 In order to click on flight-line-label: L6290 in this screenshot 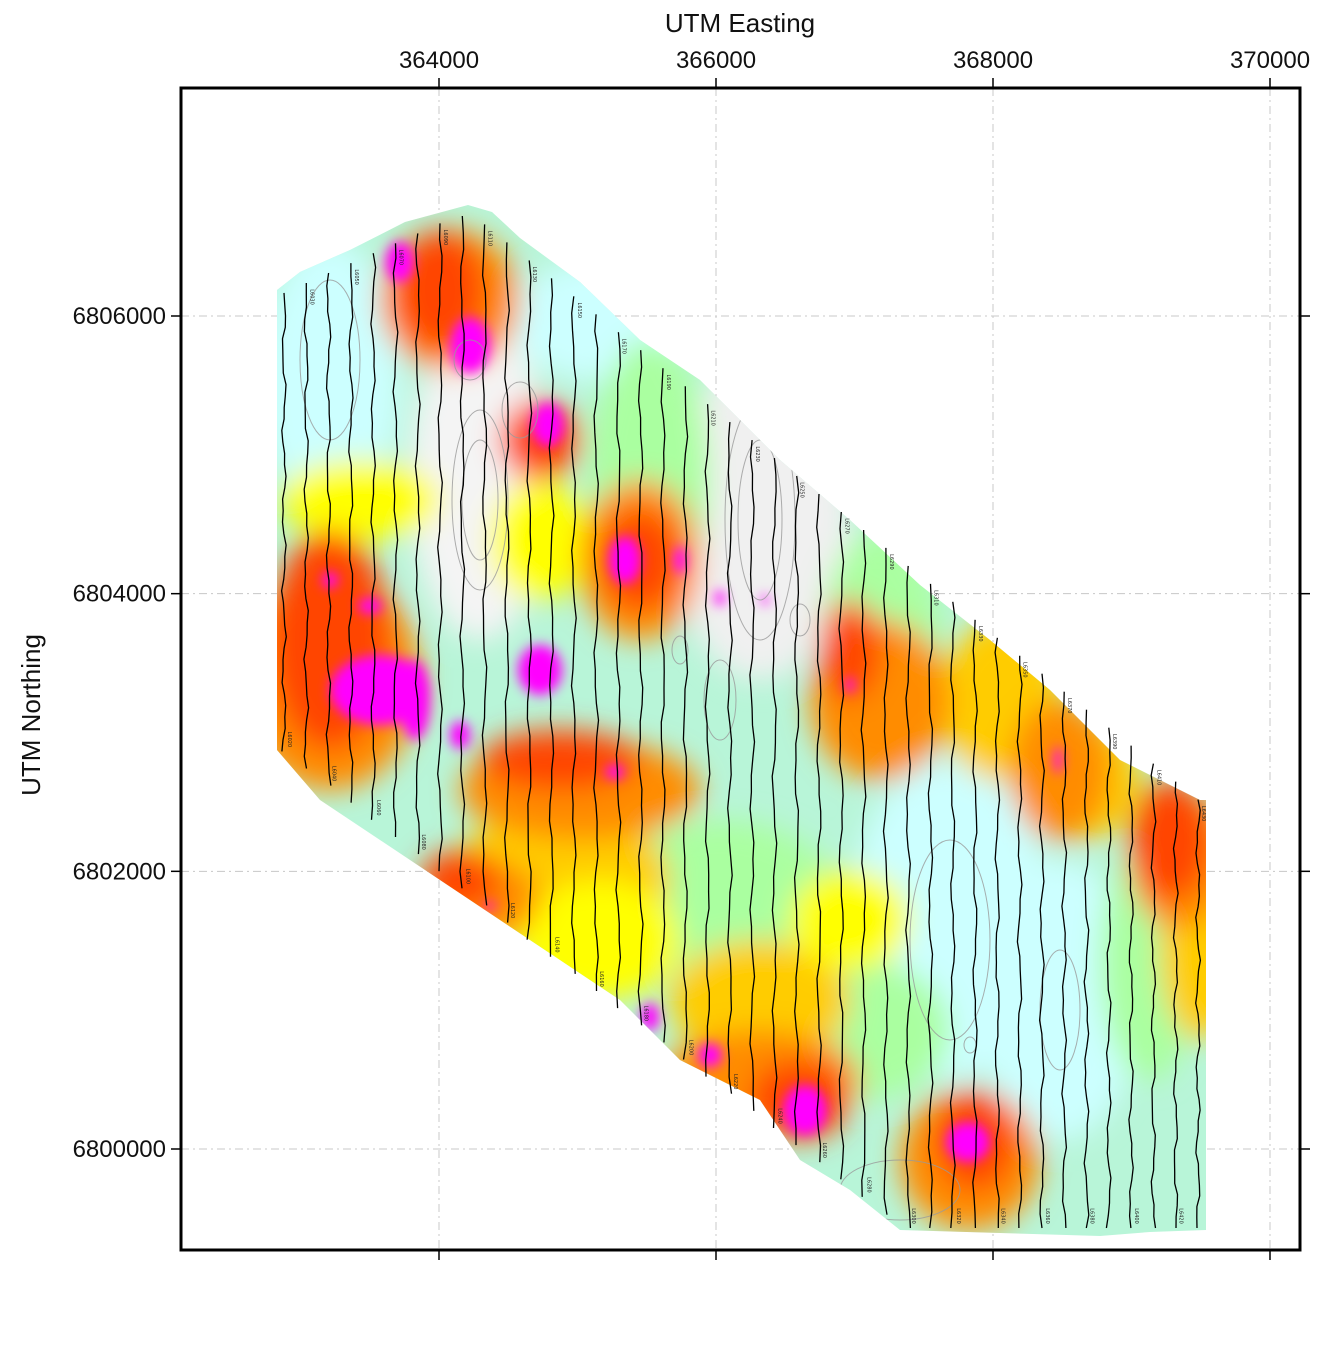, I will do `click(891, 562)`.